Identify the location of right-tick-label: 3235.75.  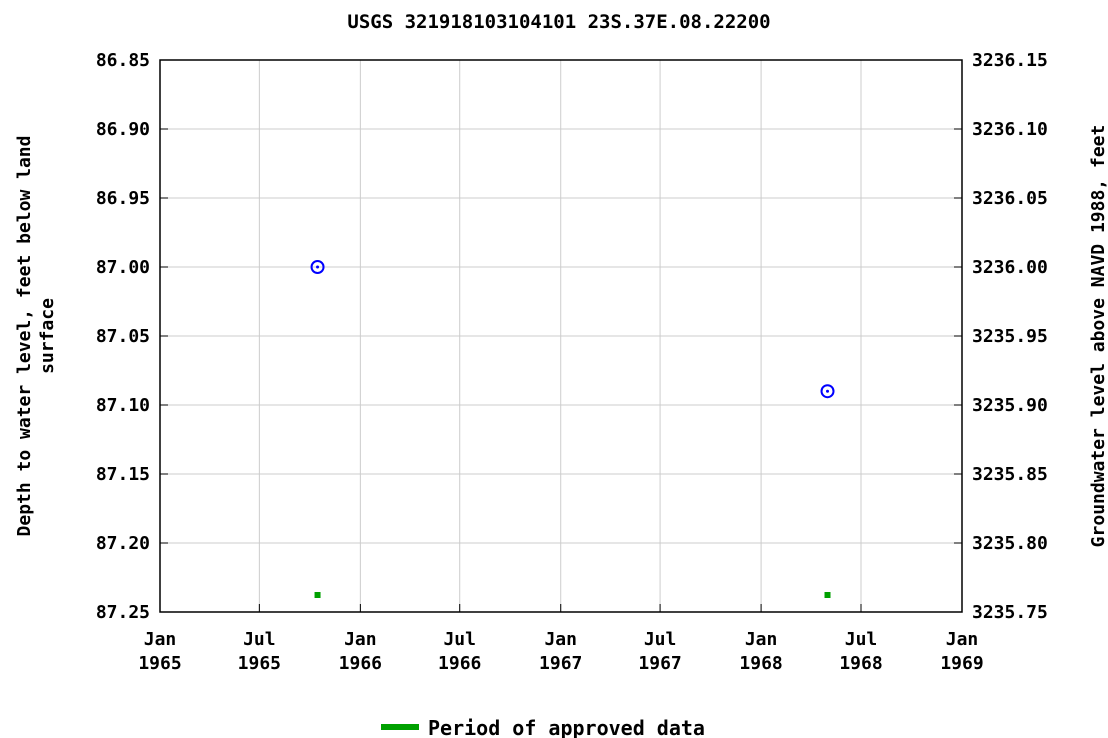
(1010, 612).